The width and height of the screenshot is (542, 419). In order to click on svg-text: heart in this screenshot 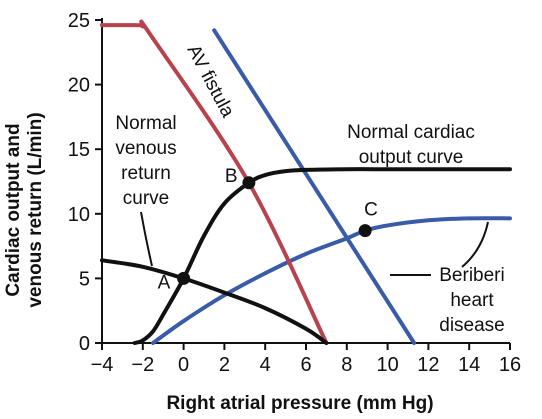, I will do `click(472, 300)`.